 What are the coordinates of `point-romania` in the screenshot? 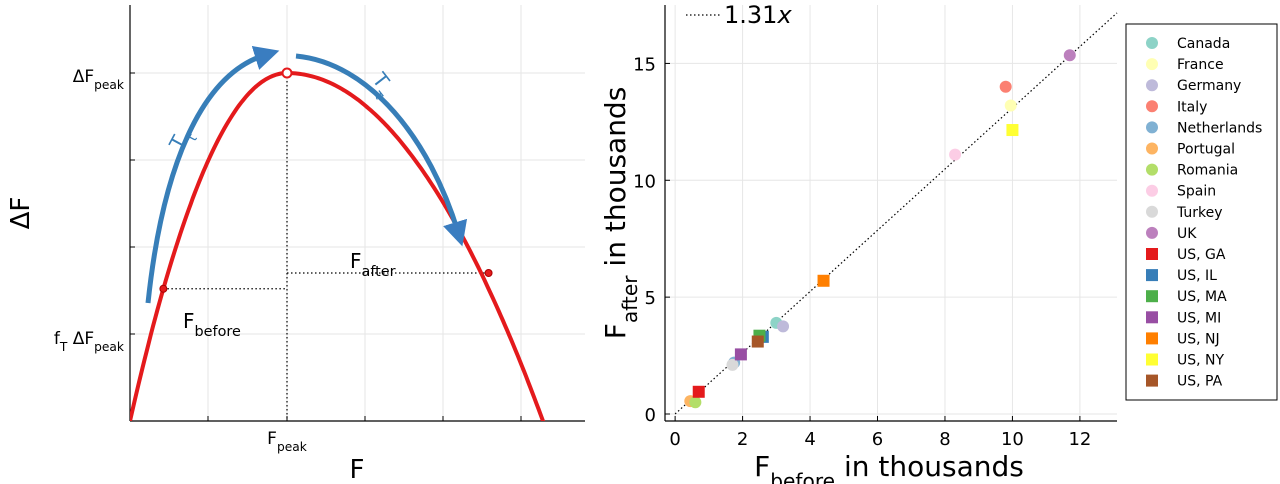 It's located at (695, 402).